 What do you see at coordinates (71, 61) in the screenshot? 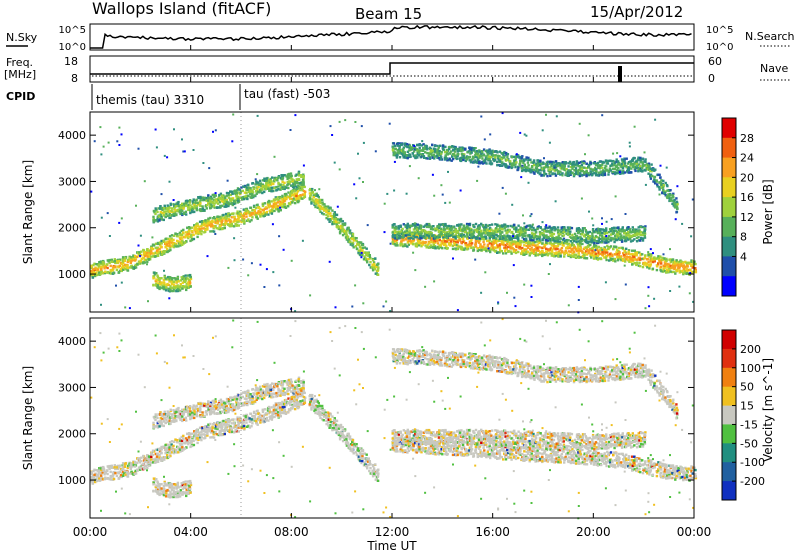
I see `freq-tick-top: 18` at bounding box center [71, 61].